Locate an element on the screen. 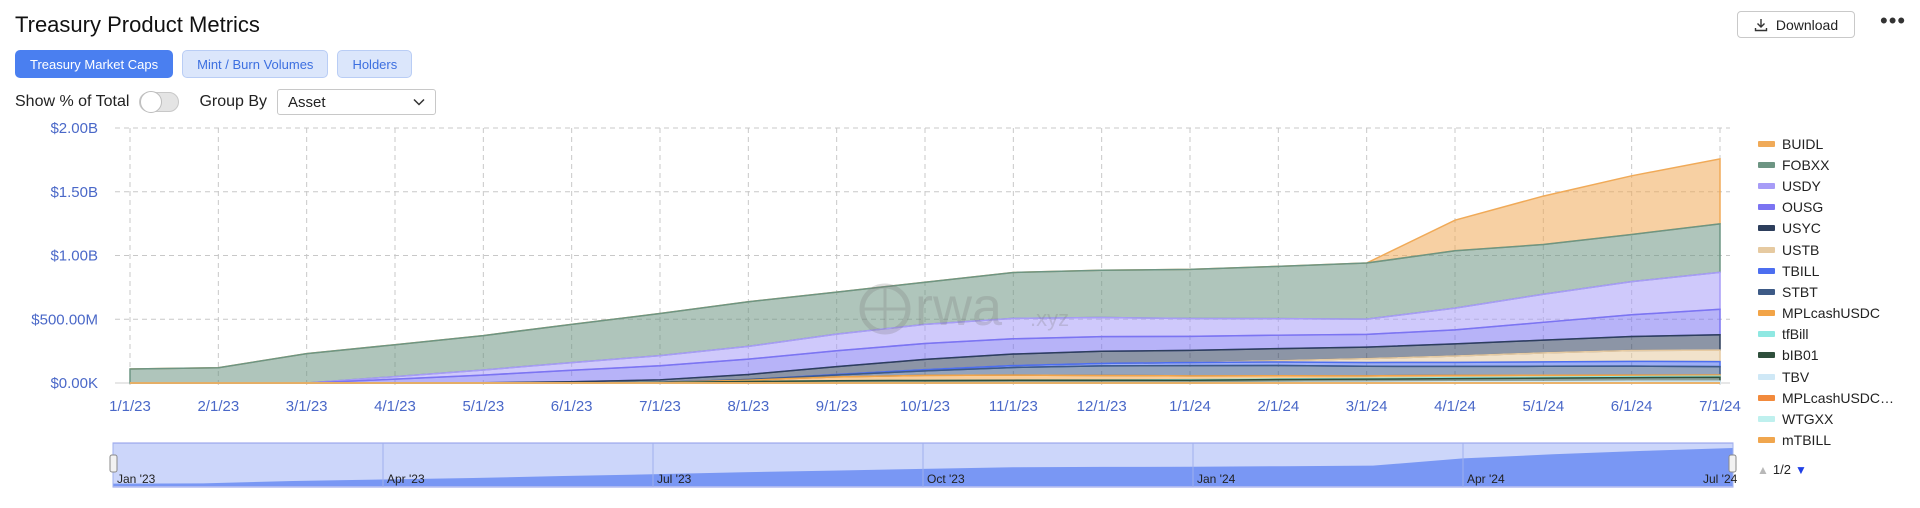 The width and height of the screenshot is (1920, 508). legend-label: bIB01 is located at coordinates (1800, 355).